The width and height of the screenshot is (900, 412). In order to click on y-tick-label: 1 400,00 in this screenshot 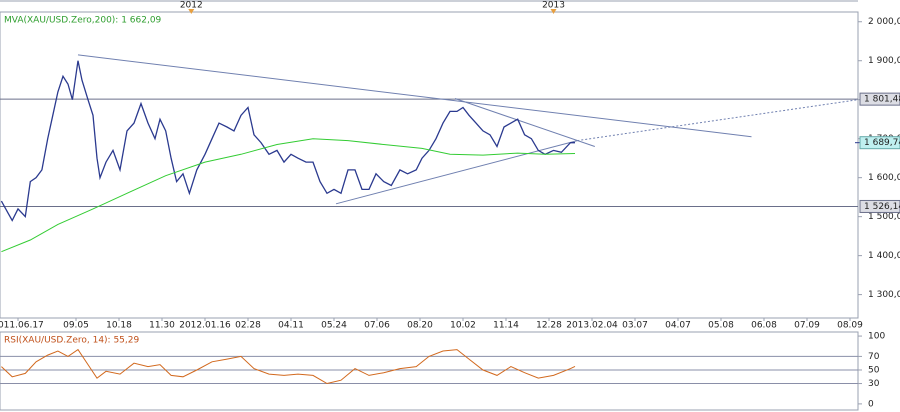, I will do `click(884, 256)`.